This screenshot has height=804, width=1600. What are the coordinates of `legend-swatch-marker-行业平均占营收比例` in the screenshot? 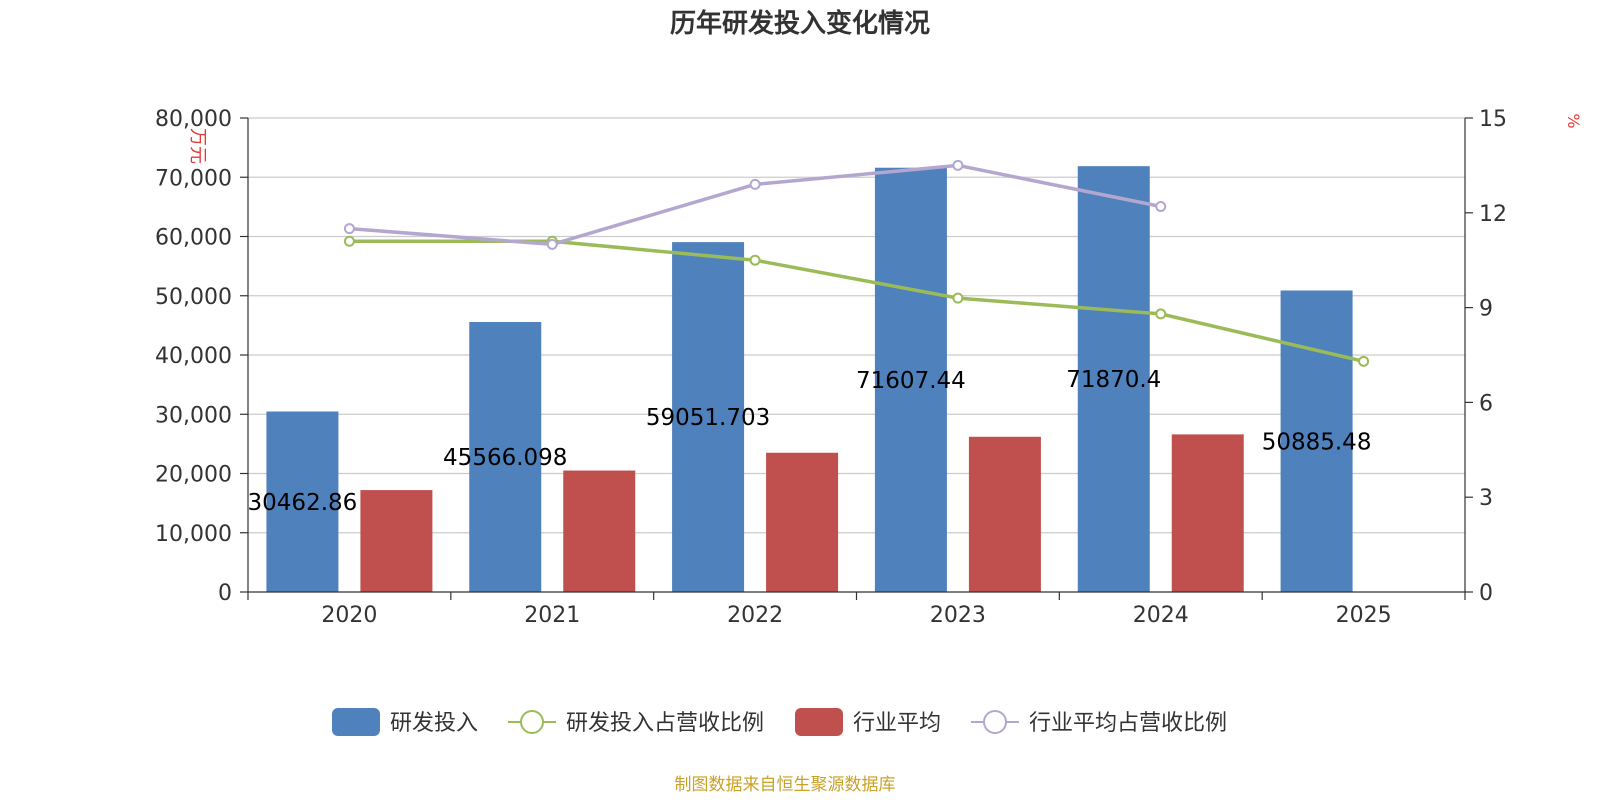 It's located at (995, 722).